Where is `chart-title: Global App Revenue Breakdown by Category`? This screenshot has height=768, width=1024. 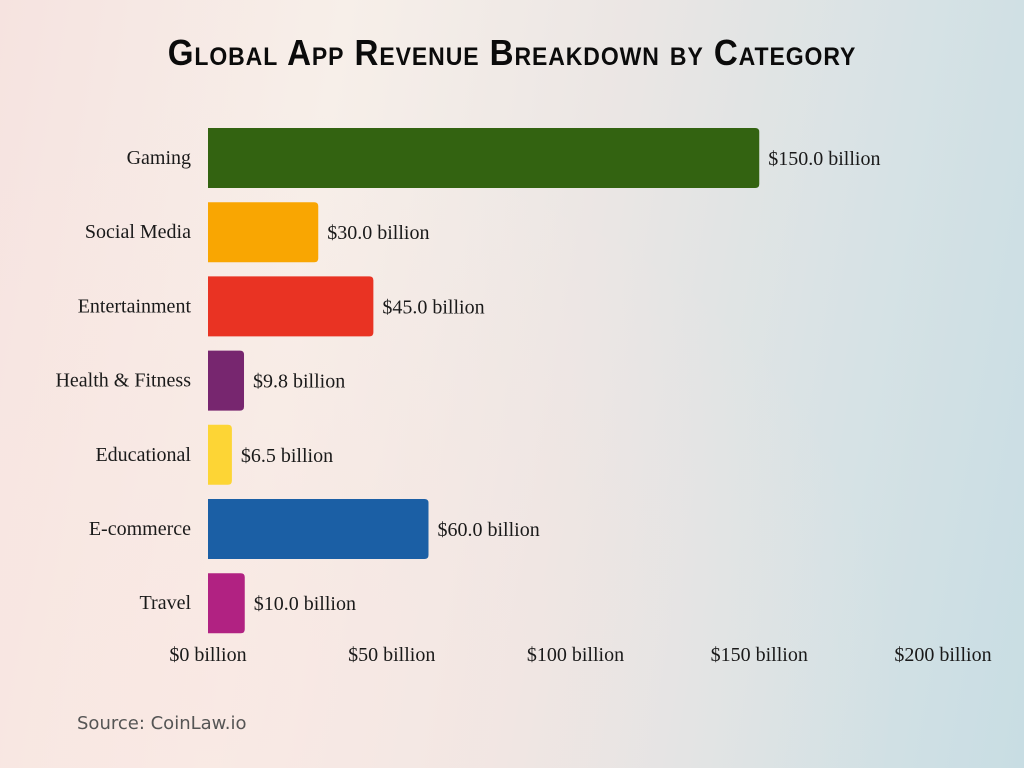
chart-title: Global App Revenue Breakdown by Category is located at coordinates (512, 52).